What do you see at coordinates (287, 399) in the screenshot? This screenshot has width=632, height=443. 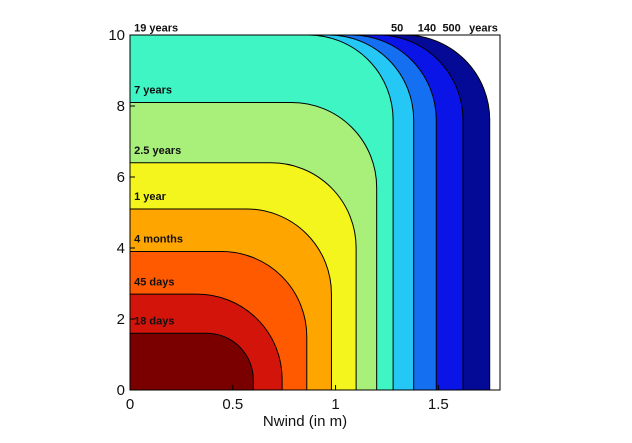 I see `x-axis: 0 0.5 1 1.5` at bounding box center [287, 399].